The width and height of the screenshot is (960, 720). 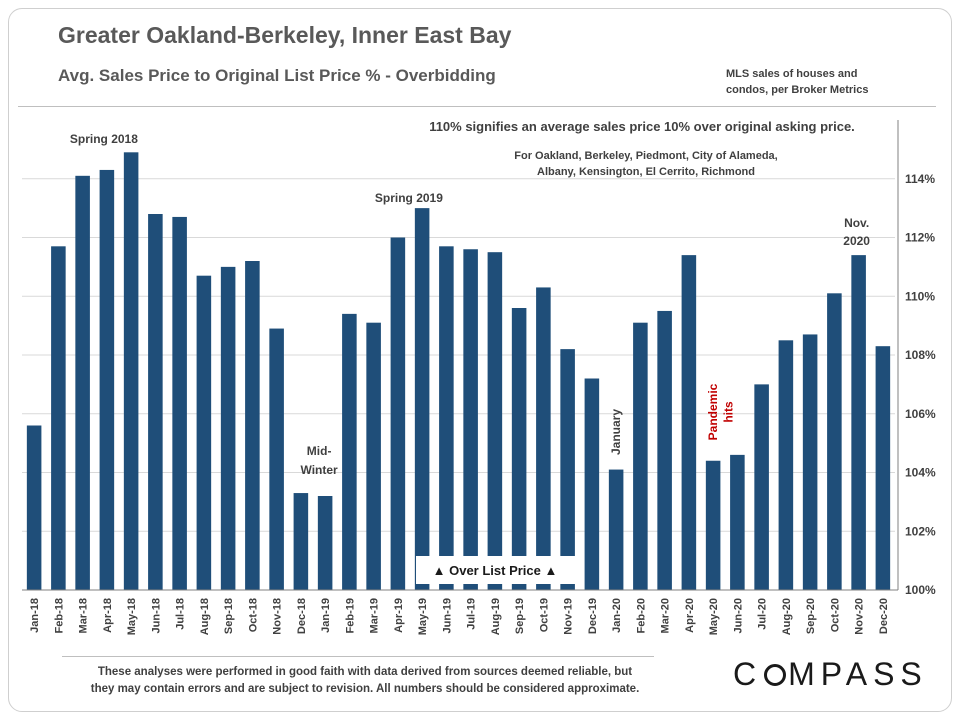 What do you see at coordinates (472, 614) in the screenshot?
I see `x-tick-label: Jul-19` at bounding box center [472, 614].